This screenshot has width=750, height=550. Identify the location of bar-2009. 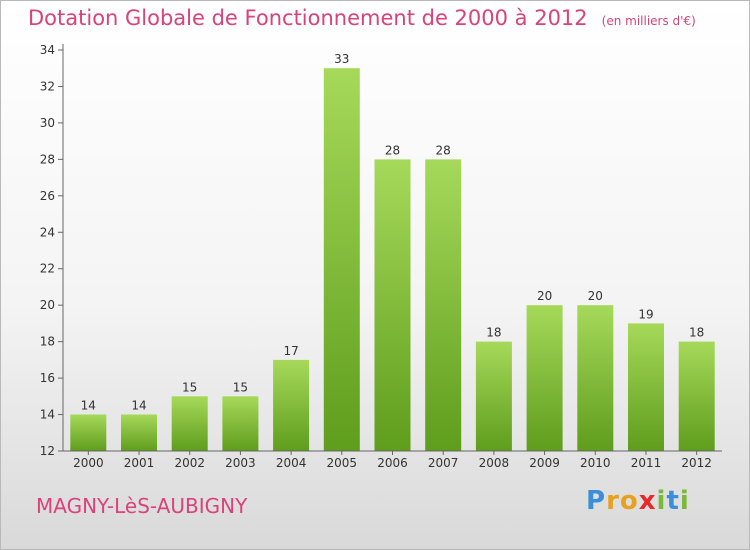
(544, 378).